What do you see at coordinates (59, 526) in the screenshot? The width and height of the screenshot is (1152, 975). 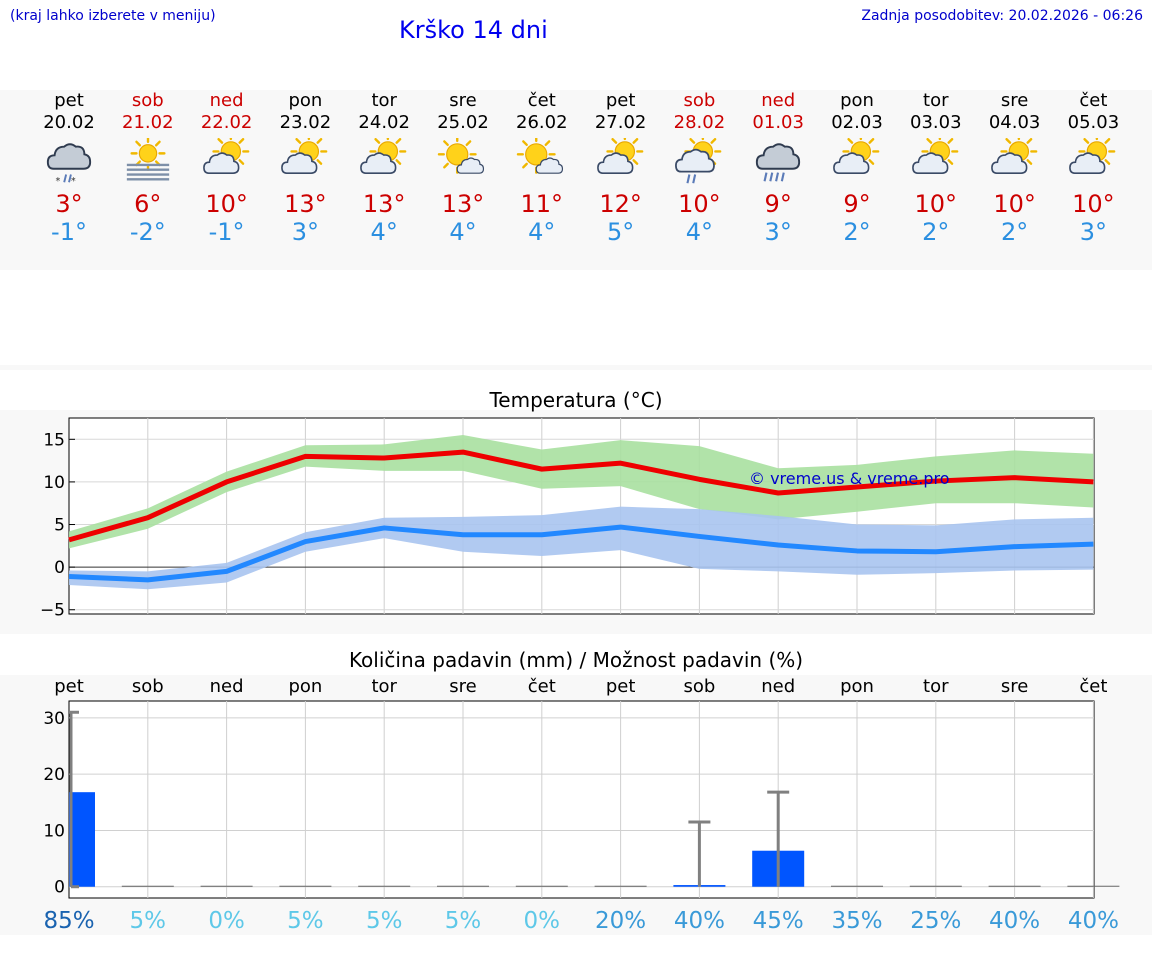 I see `y-tick-label: 5` at bounding box center [59, 526].